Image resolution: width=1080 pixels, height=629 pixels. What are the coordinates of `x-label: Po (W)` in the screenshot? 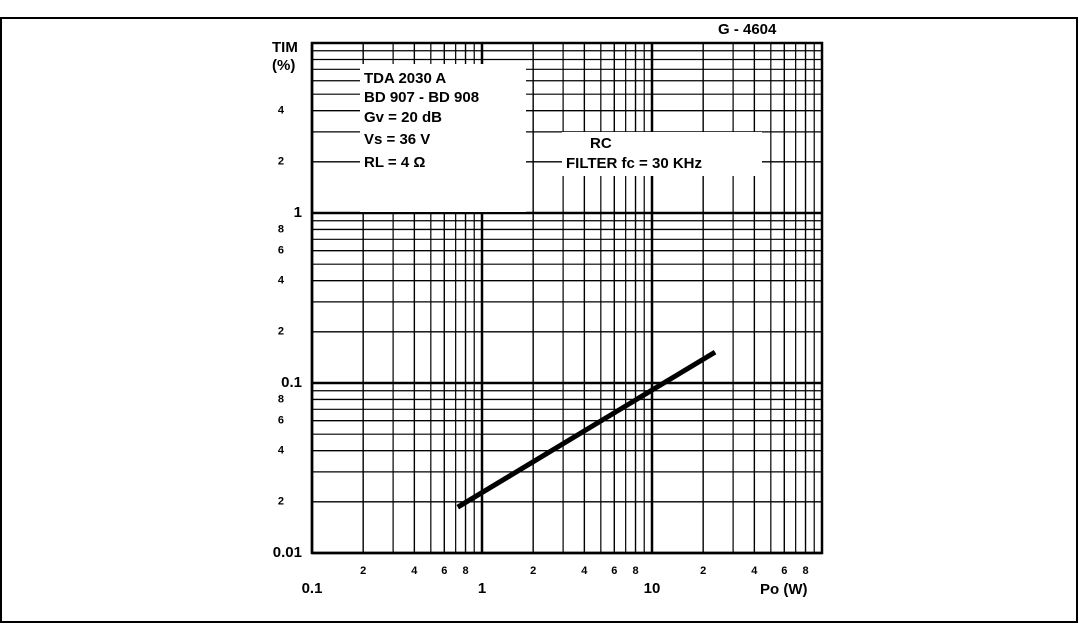 It's located at (783, 589).